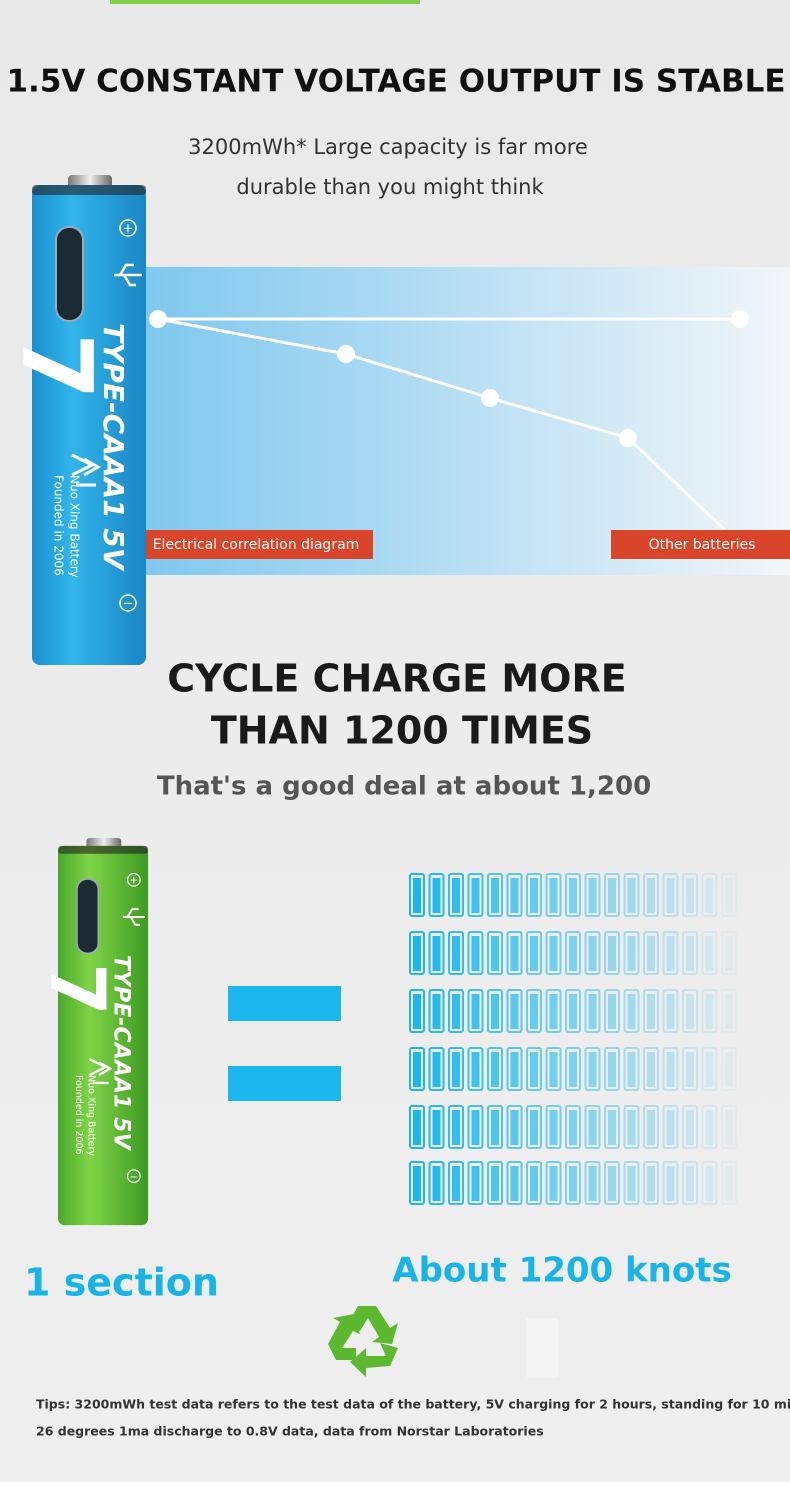  Describe the element at coordinates (396, 679) in the screenshot. I see `cycle-title: CYCLE CHARGE MORE` at that location.